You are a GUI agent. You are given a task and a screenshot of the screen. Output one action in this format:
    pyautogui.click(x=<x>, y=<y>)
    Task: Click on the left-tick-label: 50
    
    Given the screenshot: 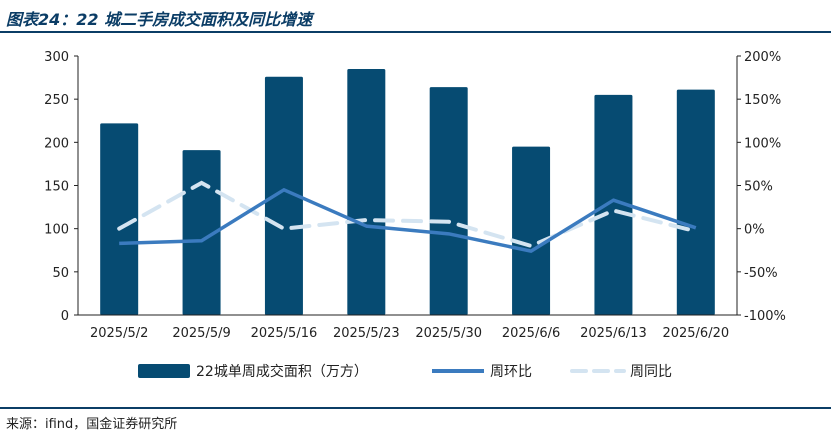 What is the action you would take?
    pyautogui.click(x=60, y=273)
    